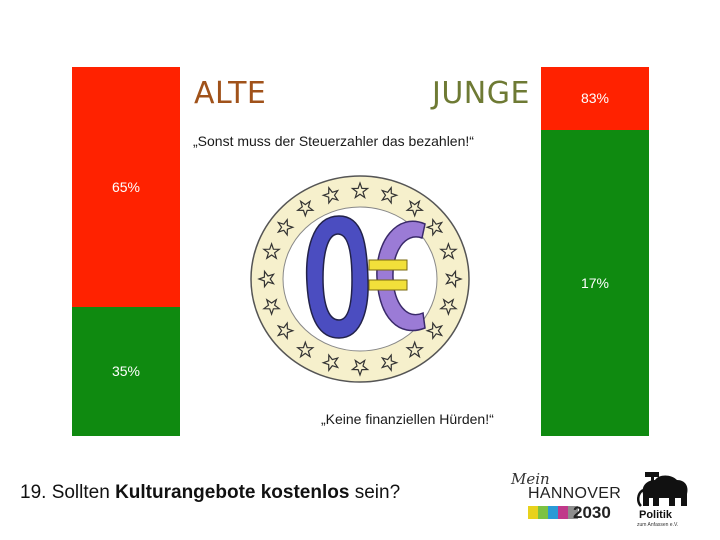 The height and width of the screenshot is (540, 720). I want to click on bar-alte-bottom-label: 35%, so click(126, 371).